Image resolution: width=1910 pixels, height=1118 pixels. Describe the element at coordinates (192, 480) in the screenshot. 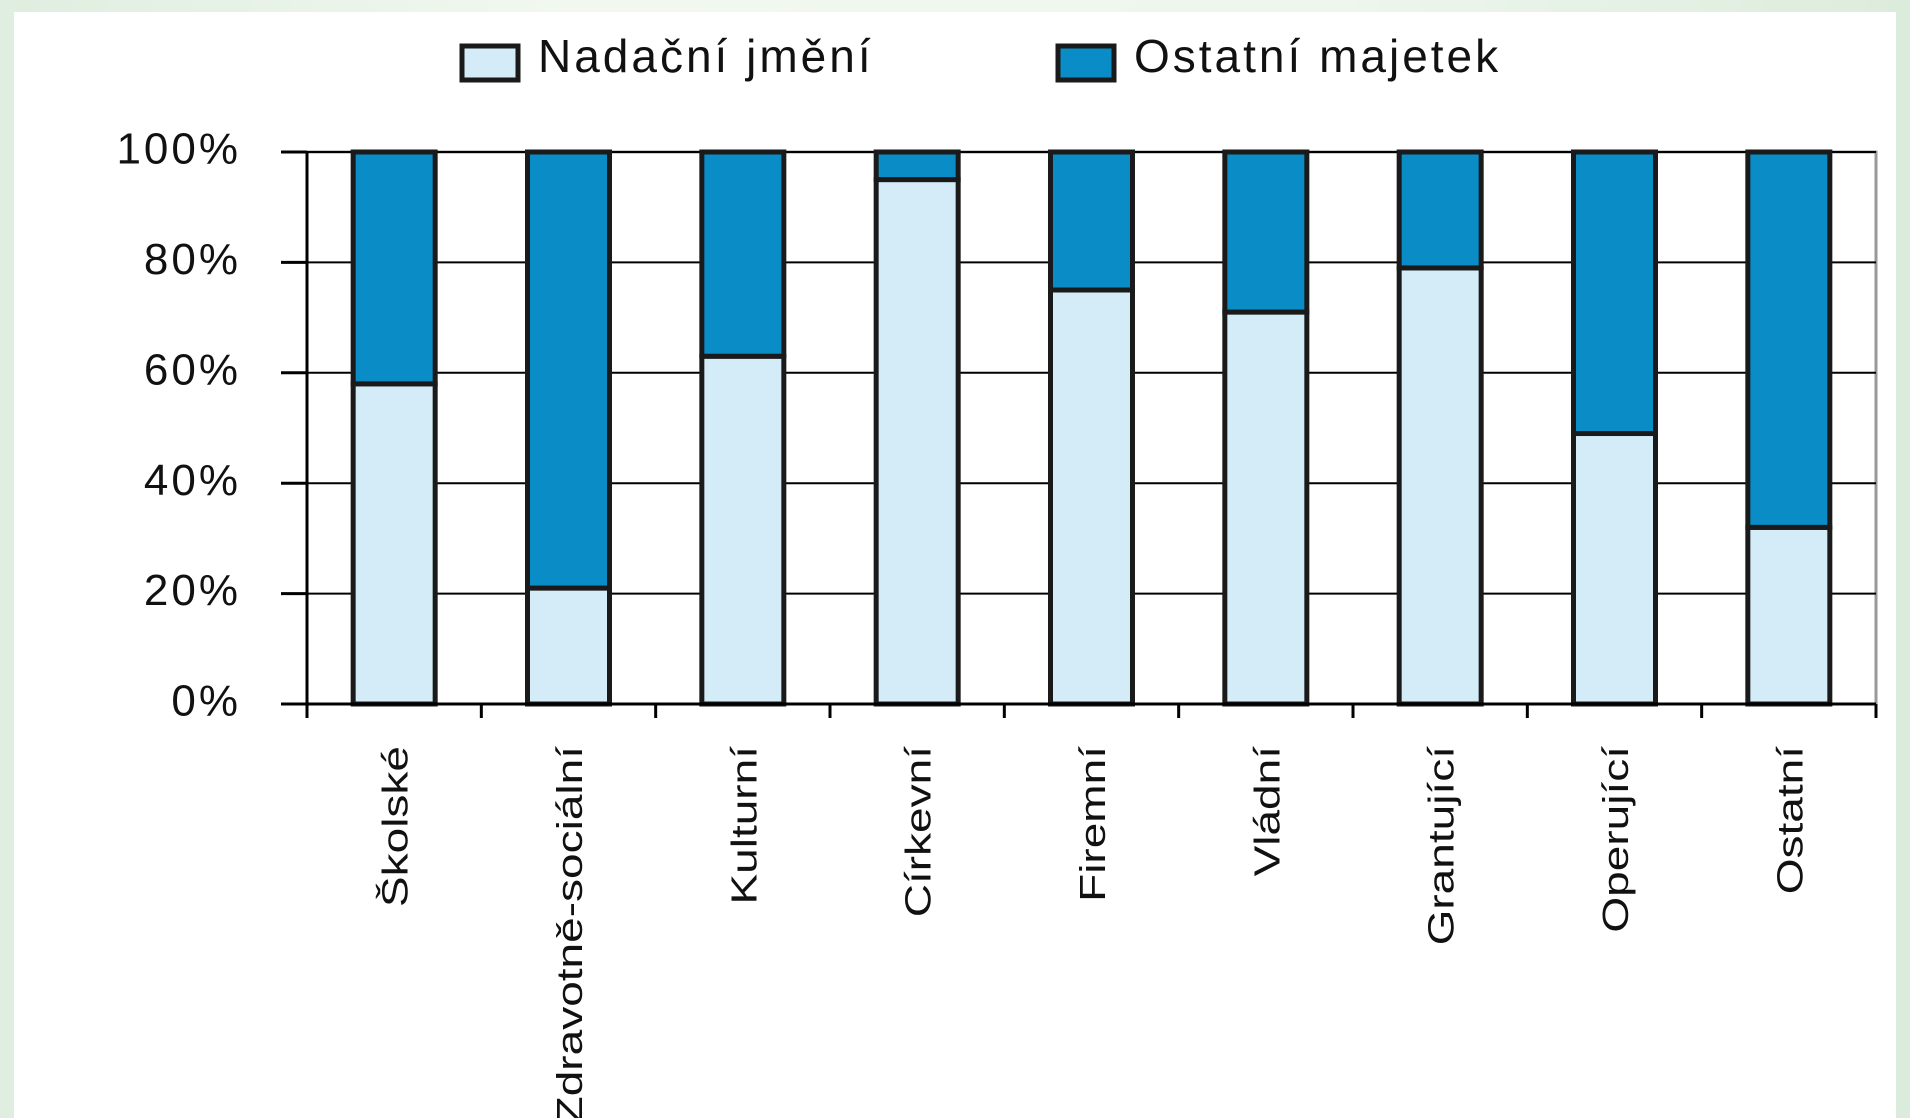

I see `y-tick-label: 40%` at that location.